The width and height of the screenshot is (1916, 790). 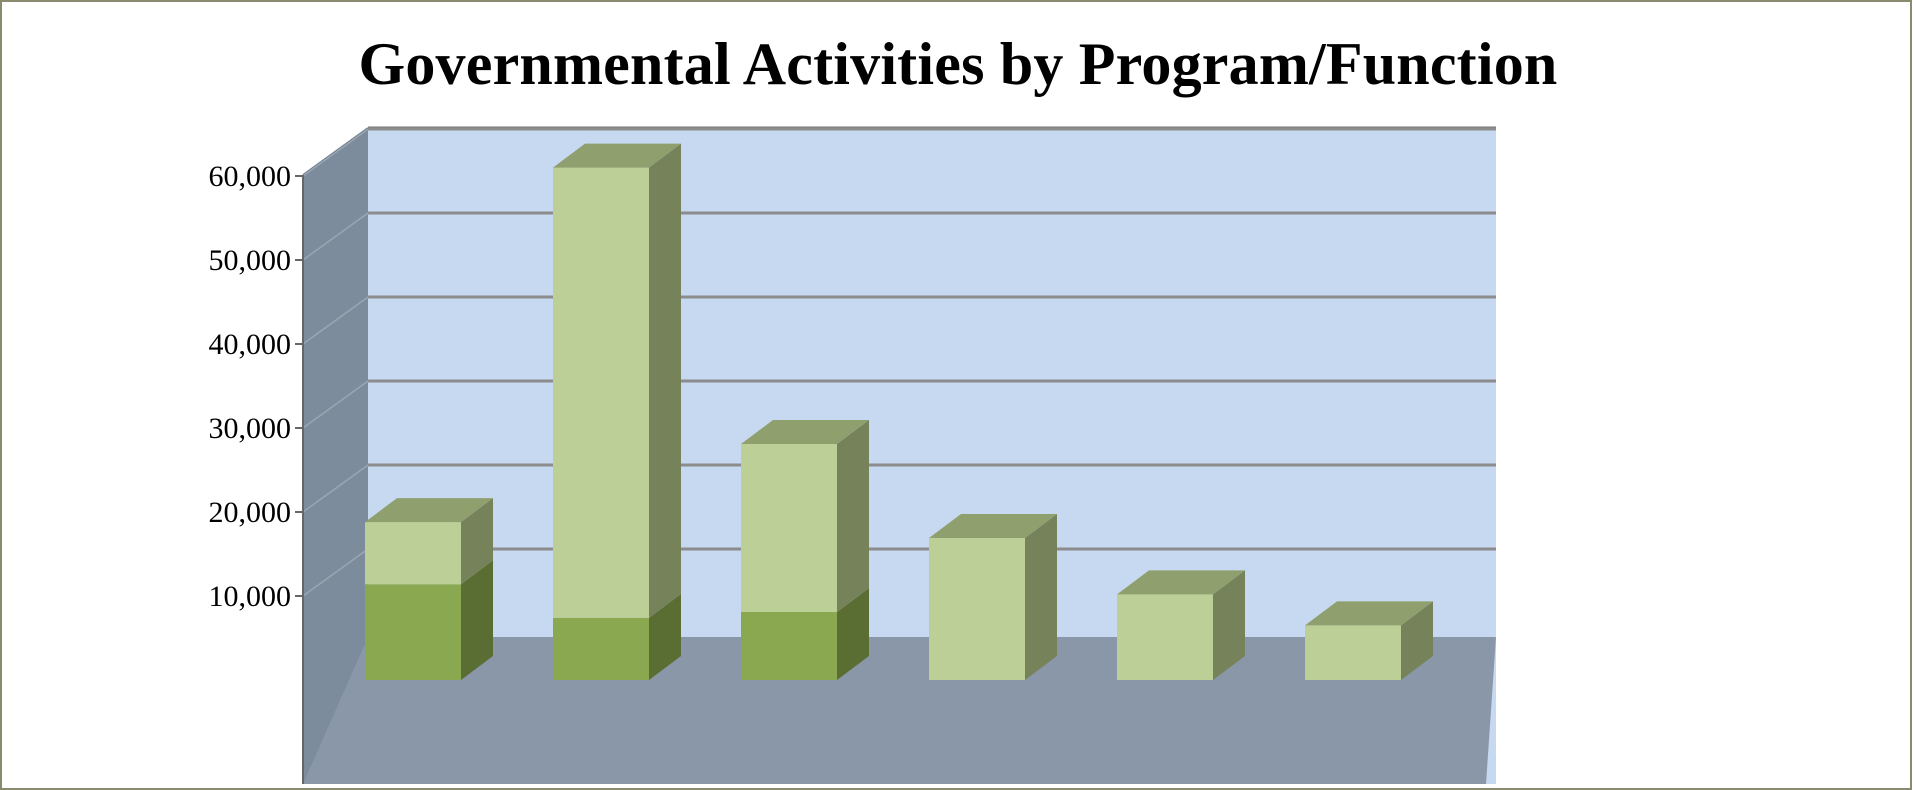 I want to click on y-tick-label: 30,000, so click(x=250, y=428).